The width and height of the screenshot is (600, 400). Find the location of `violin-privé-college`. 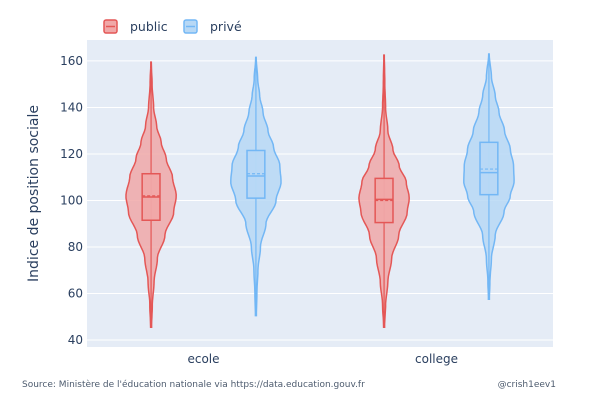

violin-privé-college is located at coordinates (489, 177).